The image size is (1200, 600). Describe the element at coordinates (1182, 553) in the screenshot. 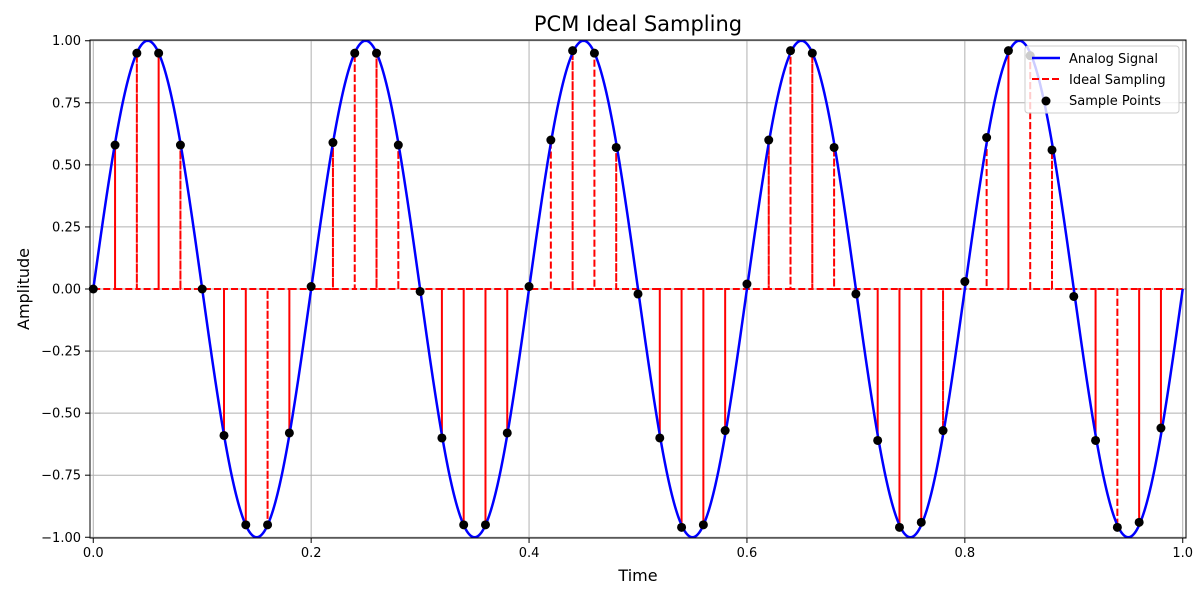

I see `x-tick-label: 1.0` at that location.